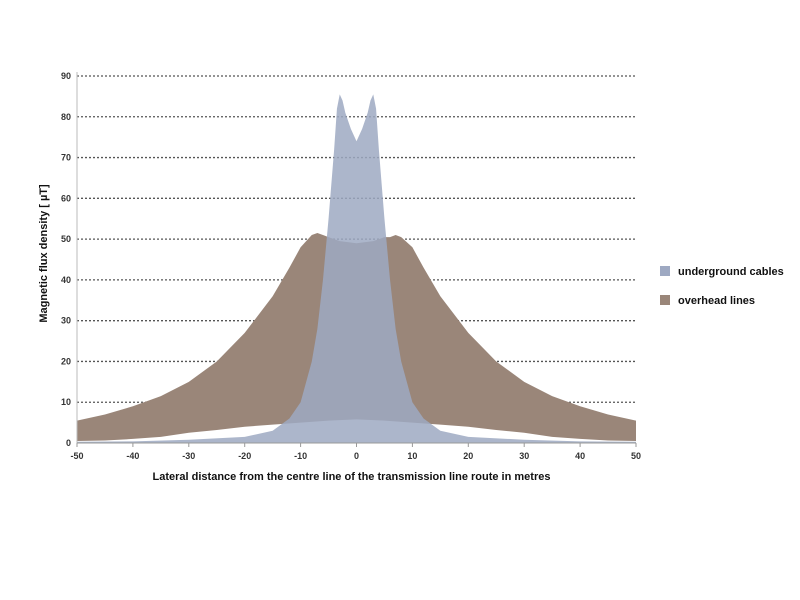 The width and height of the screenshot is (800, 600). What do you see at coordinates (66, 361) in the screenshot?
I see `y-tick-label: 20` at bounding box center [66, 361].